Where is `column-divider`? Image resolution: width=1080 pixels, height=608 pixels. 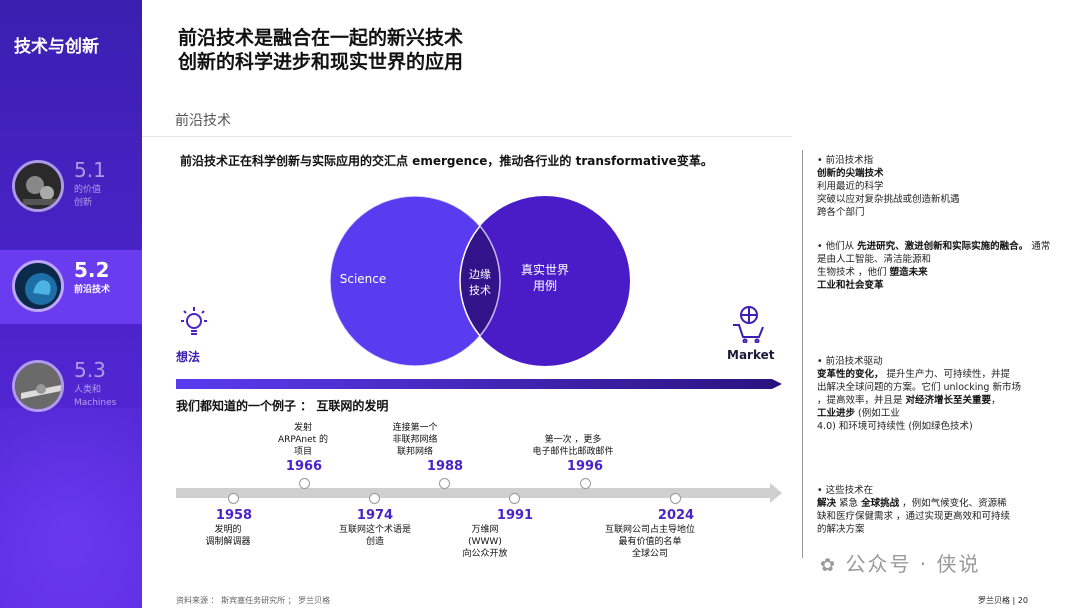
column-divider is located at coordinates (802, 354).